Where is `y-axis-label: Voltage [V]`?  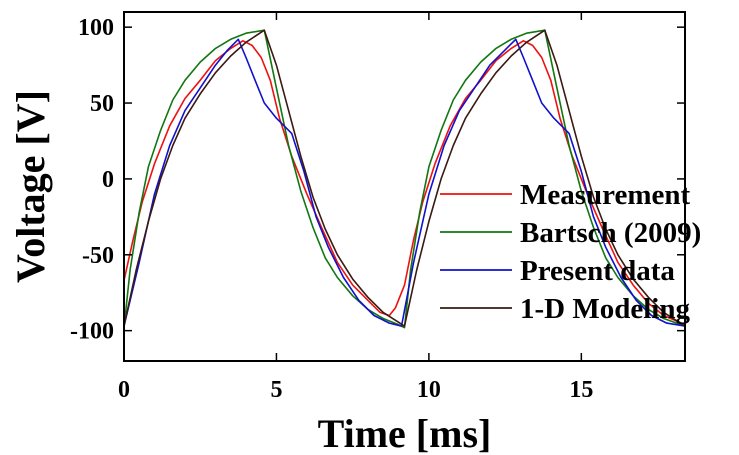 y-axis-label: Voltage [V] is located at coordinates (30, 186).